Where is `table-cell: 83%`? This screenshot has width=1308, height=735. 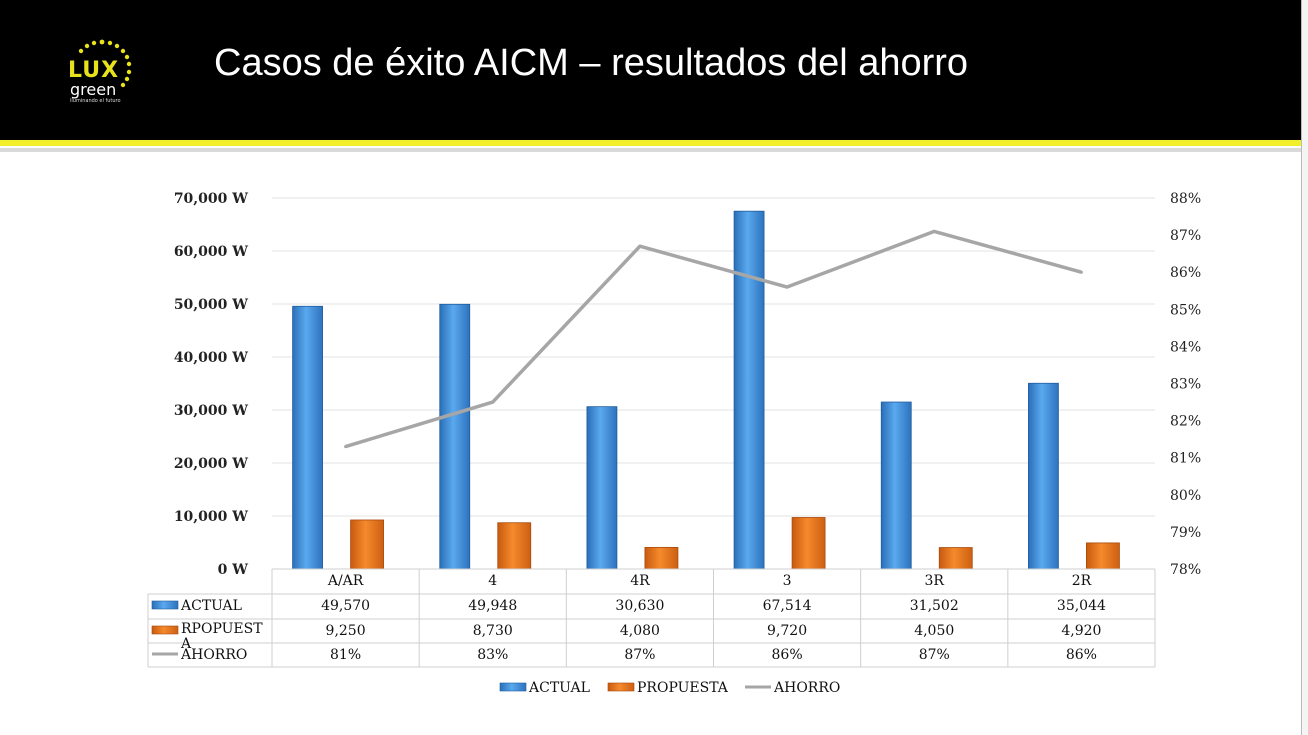
table-cell: 83% is located at coordinates (492, 655).